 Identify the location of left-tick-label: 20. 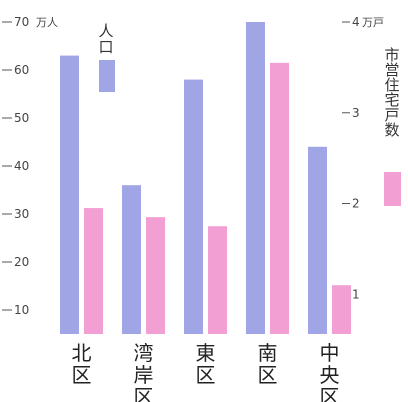
(21, 262).